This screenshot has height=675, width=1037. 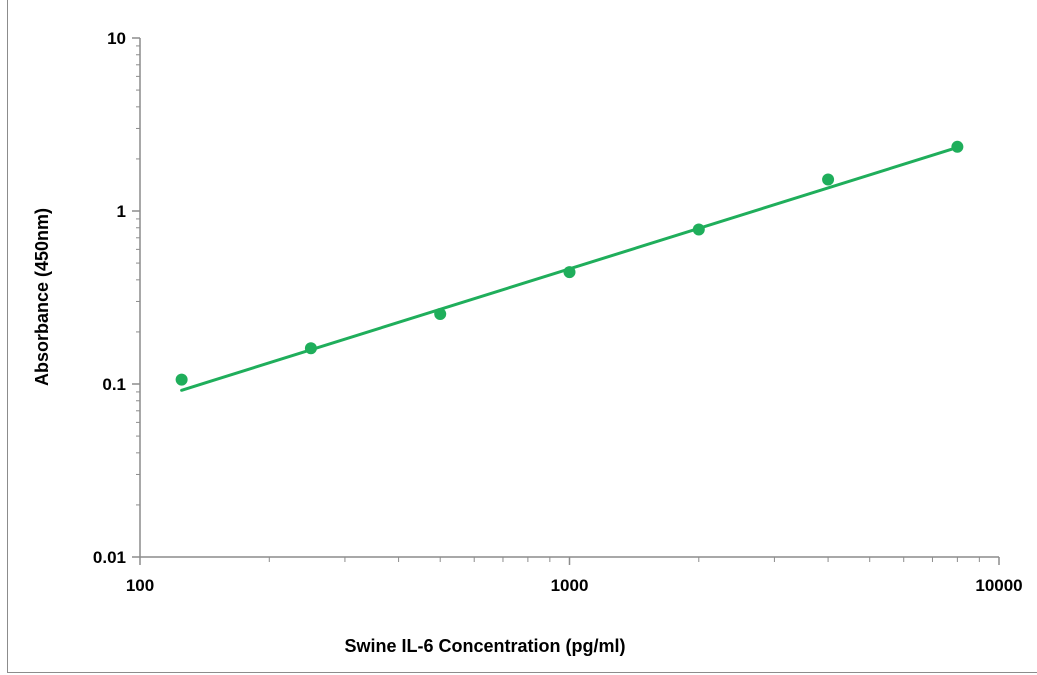 I want to click on y-axis-title: Absorbance (450nm), so click(x=42, y=297).